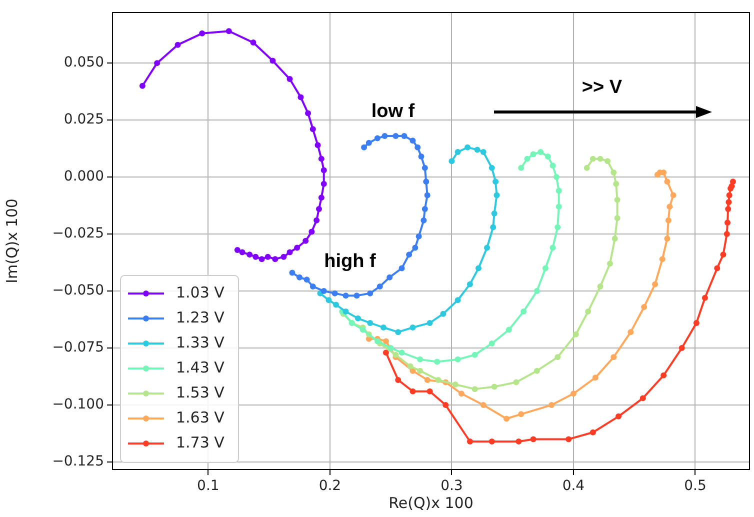 The image size is (754, 517). What do you see at coordinates (84, 176) in the screenshot?
I see `y-tick-label: 0.000` at bounding box center [84, 176].